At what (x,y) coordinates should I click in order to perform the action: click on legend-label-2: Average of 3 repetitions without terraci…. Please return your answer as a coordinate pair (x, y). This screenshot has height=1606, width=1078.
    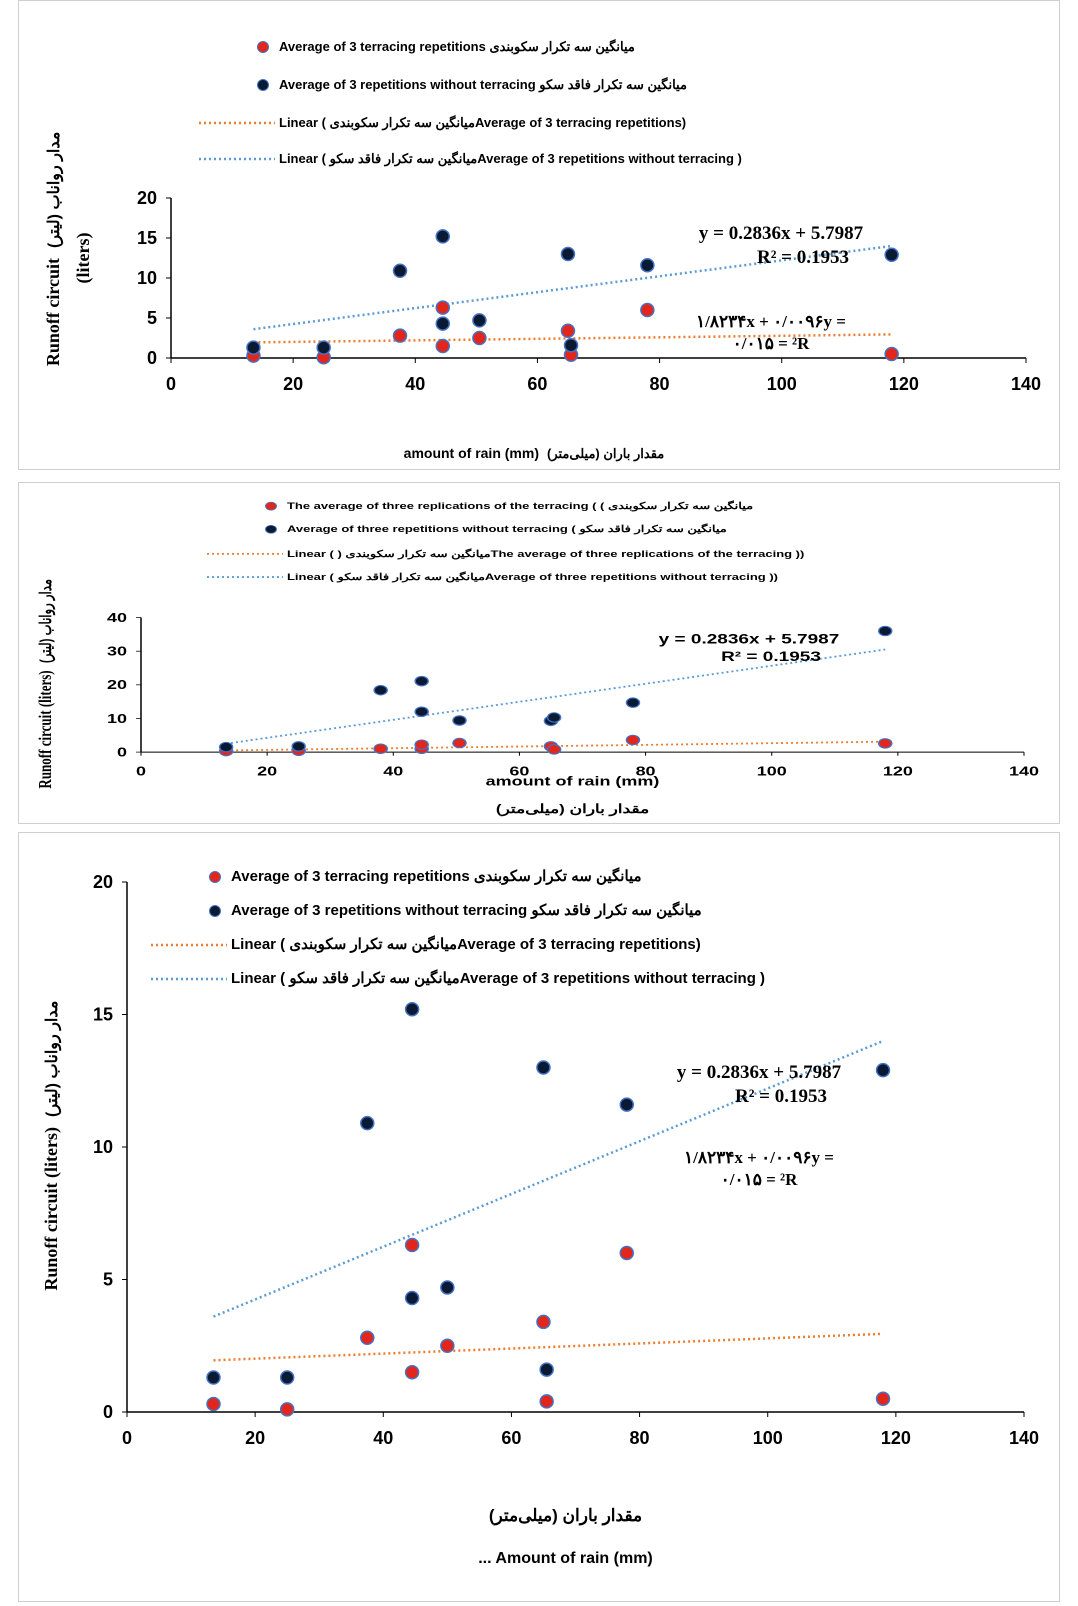
    Looking at the image, I should click on (466, 910).